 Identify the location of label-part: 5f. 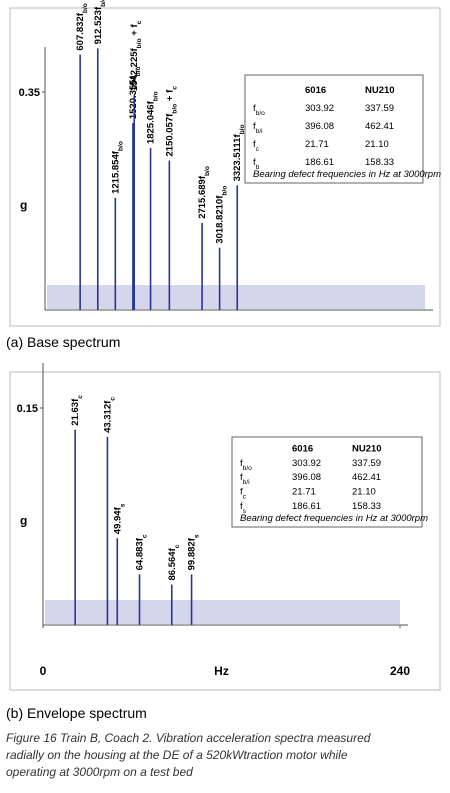
(134, 51).